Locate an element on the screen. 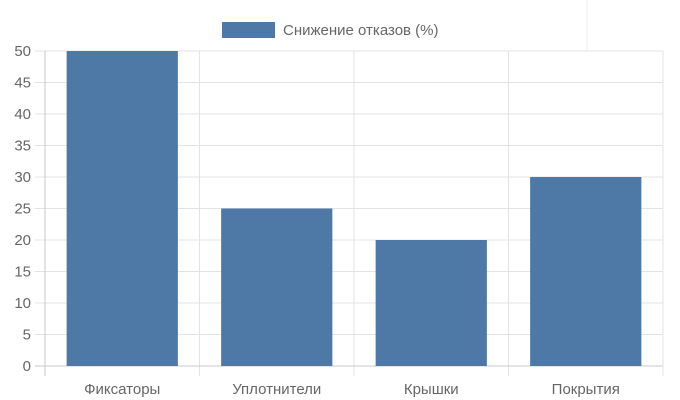  legend-label: Снижение отказов (%) is located at coordinates (361, 30).